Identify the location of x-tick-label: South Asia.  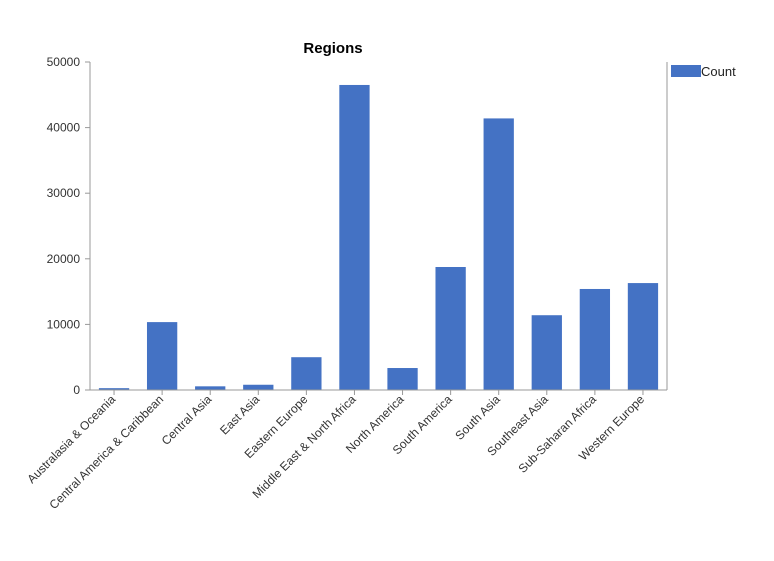
(477, 417).